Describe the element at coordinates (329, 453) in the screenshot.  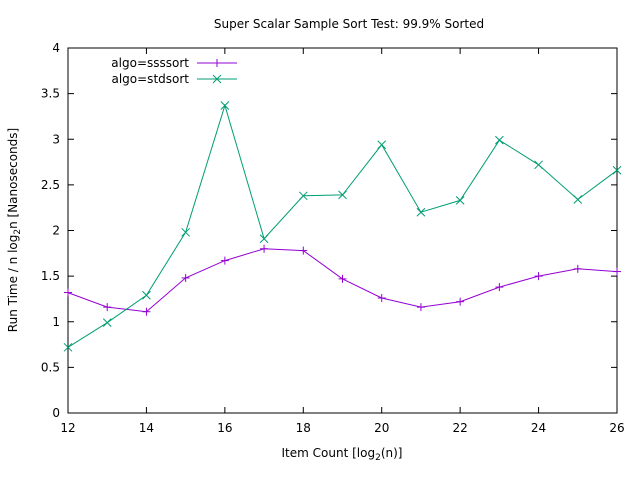
I see `x-axis-title-main: Item Count [log` at that location.